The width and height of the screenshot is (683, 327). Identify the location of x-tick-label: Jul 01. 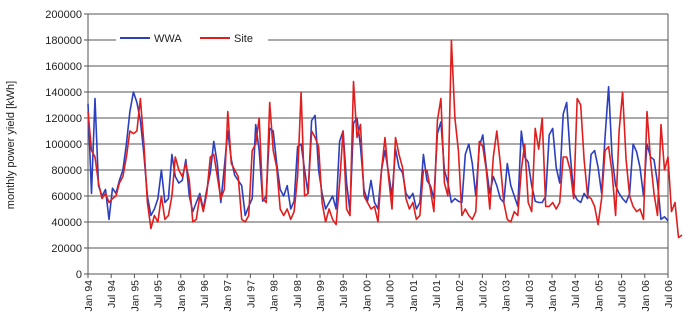
(437, 294).